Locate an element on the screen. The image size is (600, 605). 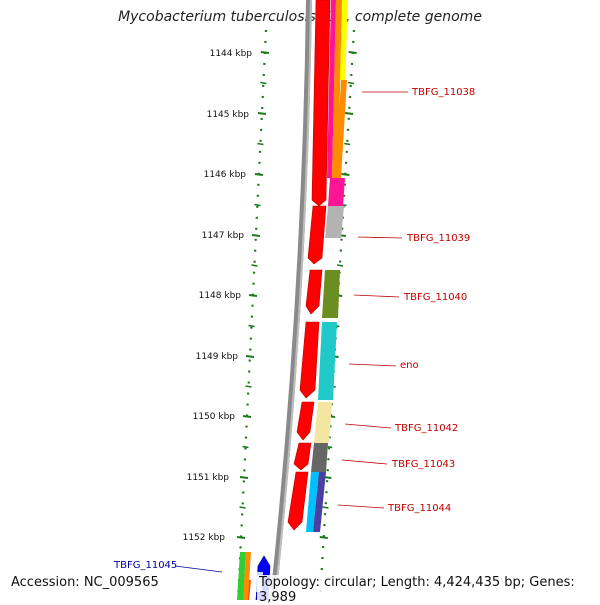
tick-label: 1151 kbp is located at coordinates (208, 478).